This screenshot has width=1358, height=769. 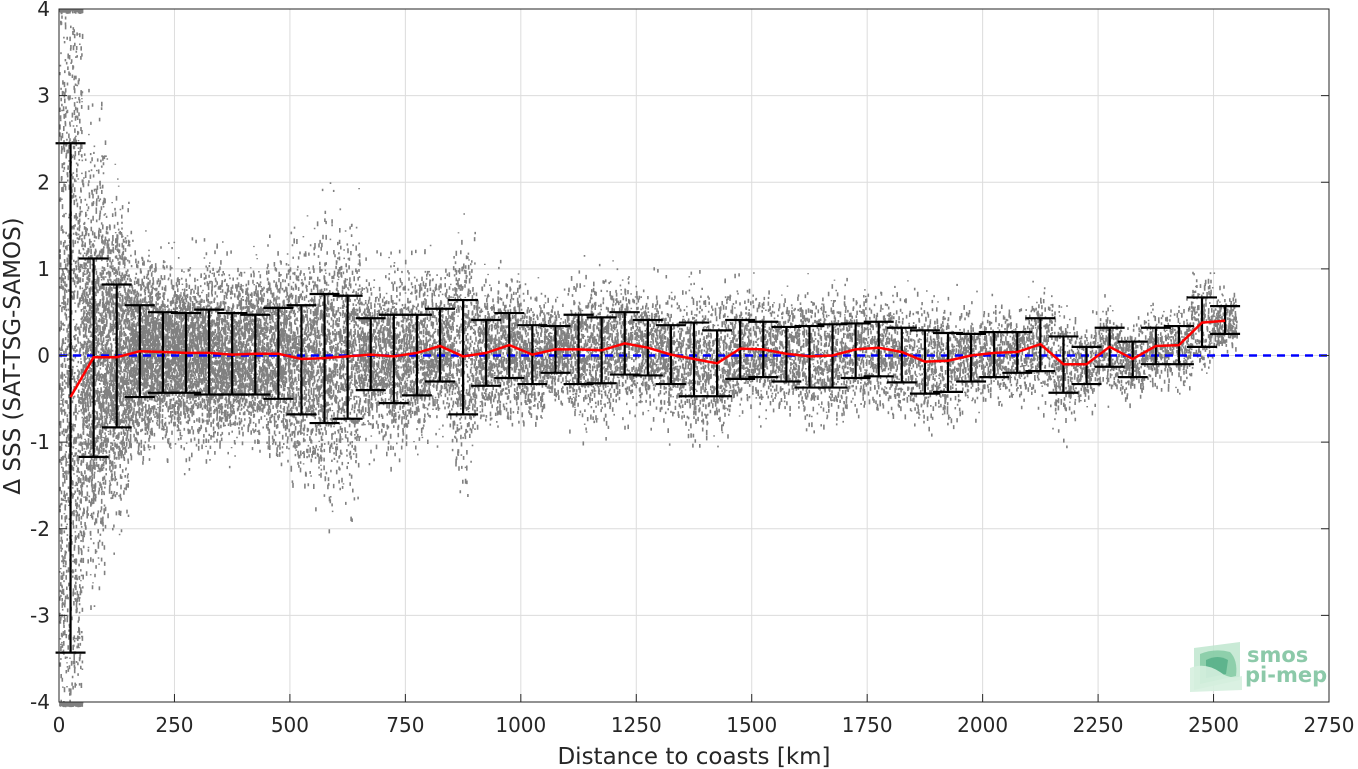 I want to click on x-tick-label: 500, so click(x=290, y=725).